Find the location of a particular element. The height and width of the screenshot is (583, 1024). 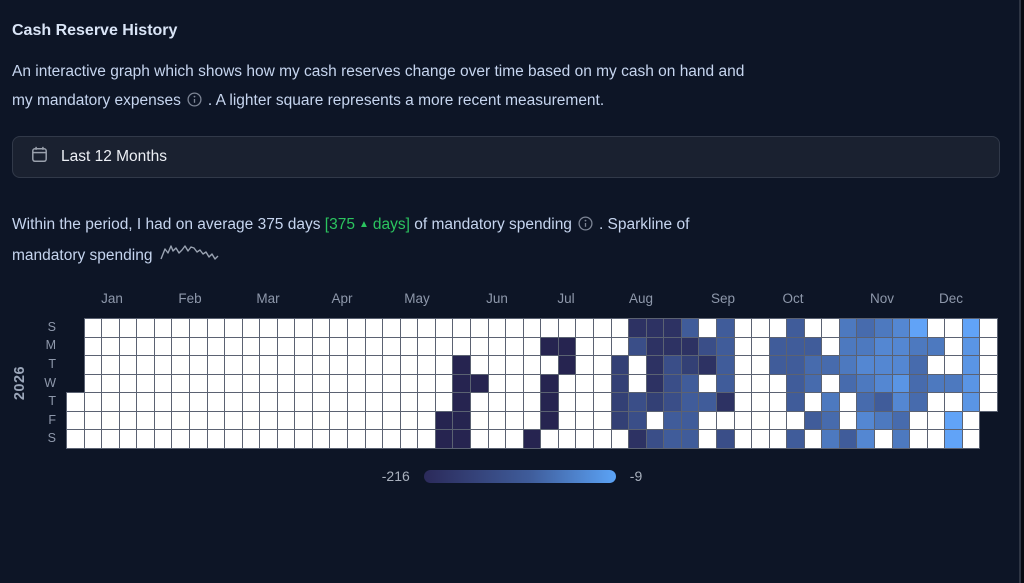

info-icon is located at coordinates (194, 103).